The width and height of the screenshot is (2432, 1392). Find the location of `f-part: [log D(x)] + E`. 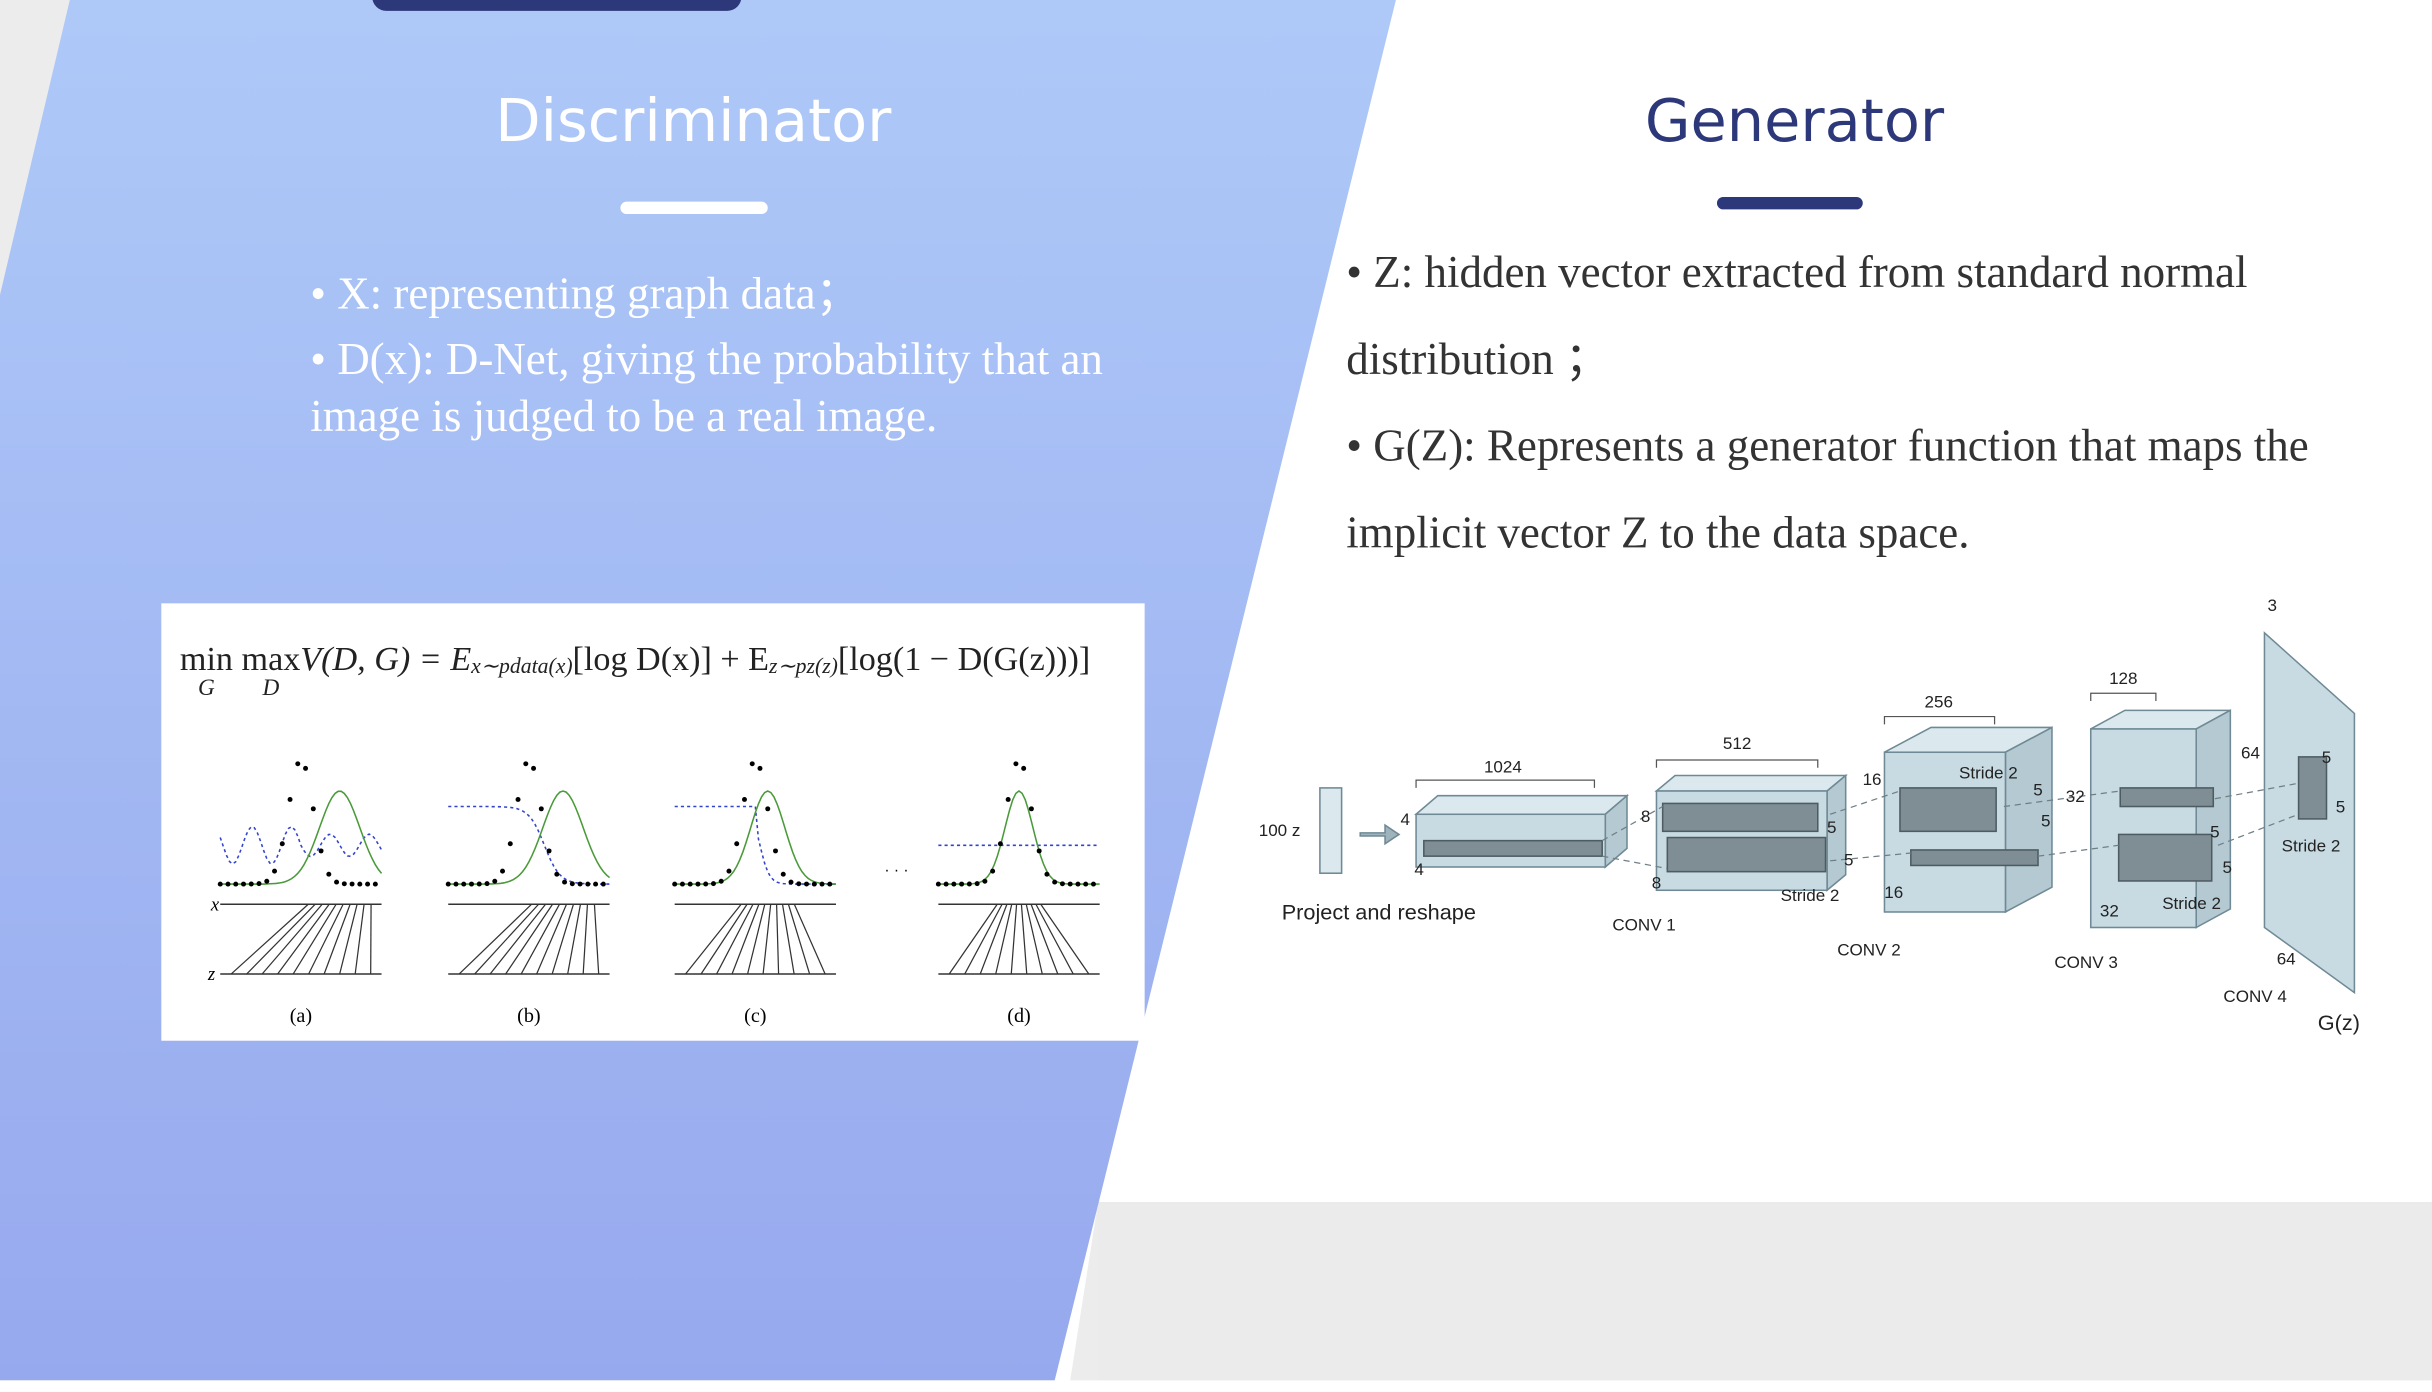

f-part: [log D(x)] + E is located at coordinates (671, 658).